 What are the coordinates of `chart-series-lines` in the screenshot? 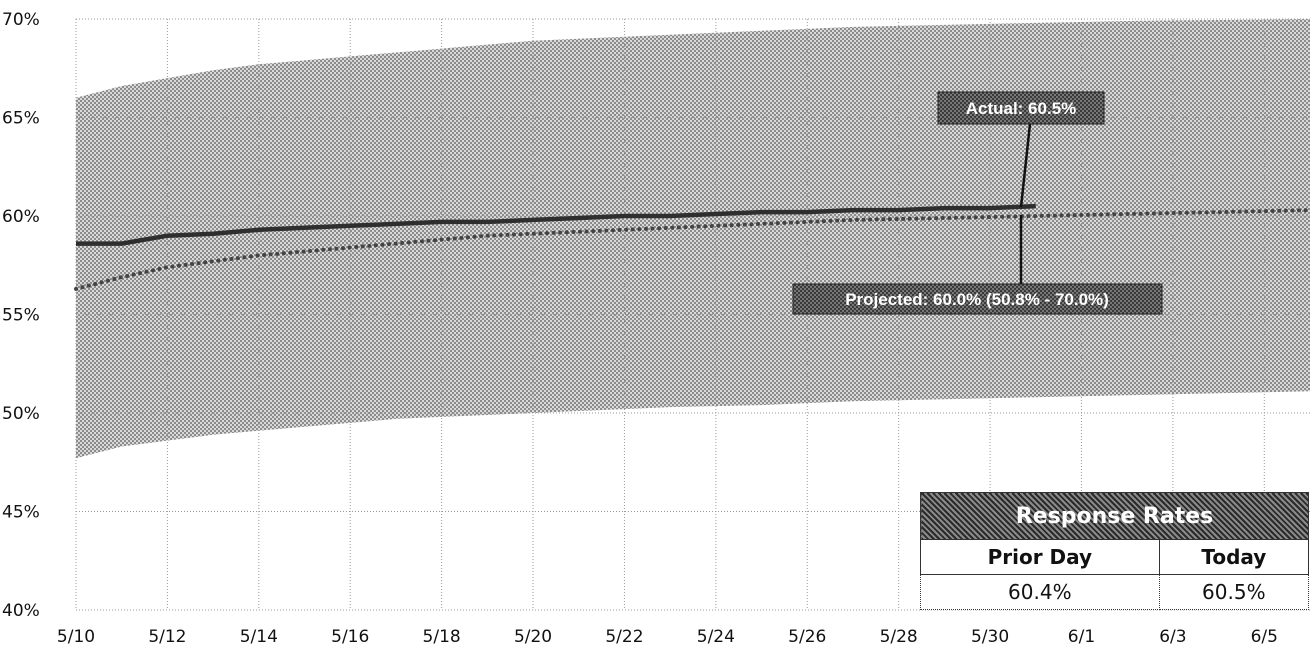 It's located at (692, 247).